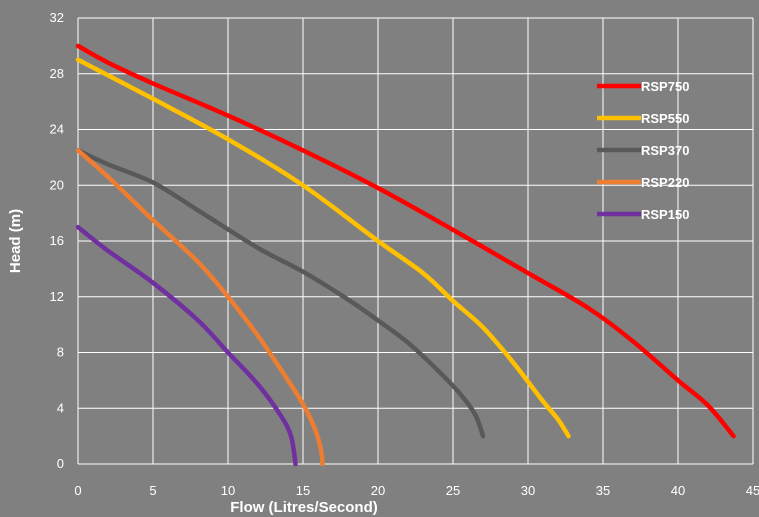  I want to click on legend: RSP750 RSP550 RSP370 RSP220 RSP150, so click(643, 150).